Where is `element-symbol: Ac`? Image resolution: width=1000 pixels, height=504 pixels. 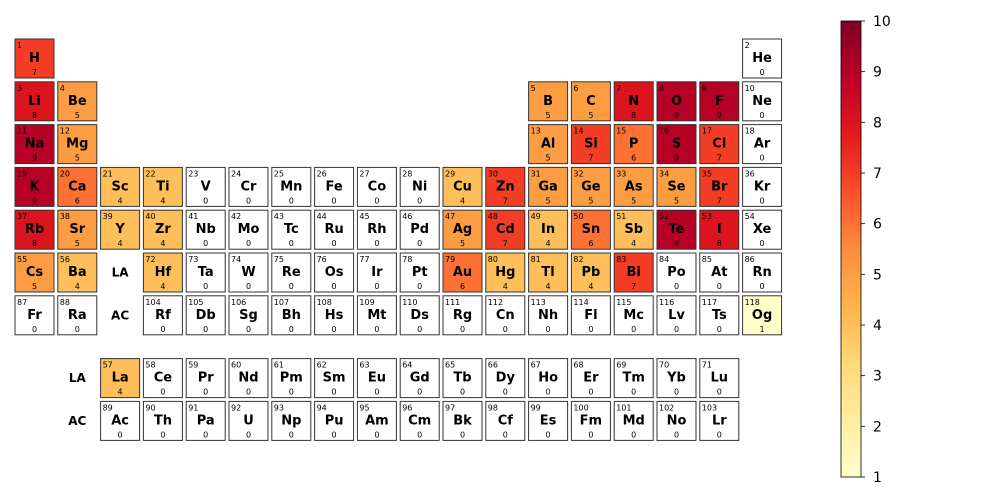
element-symbol: Ac is located at coordinates (120, 420).